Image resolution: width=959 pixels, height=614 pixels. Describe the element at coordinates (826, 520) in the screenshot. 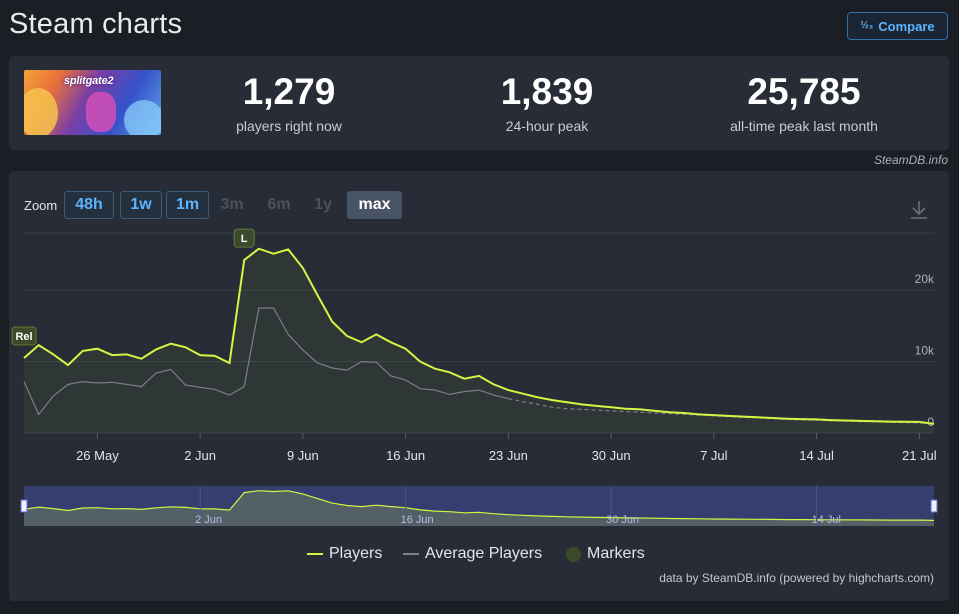

I see `navigator-tick-label: 14 Jul` at that location.